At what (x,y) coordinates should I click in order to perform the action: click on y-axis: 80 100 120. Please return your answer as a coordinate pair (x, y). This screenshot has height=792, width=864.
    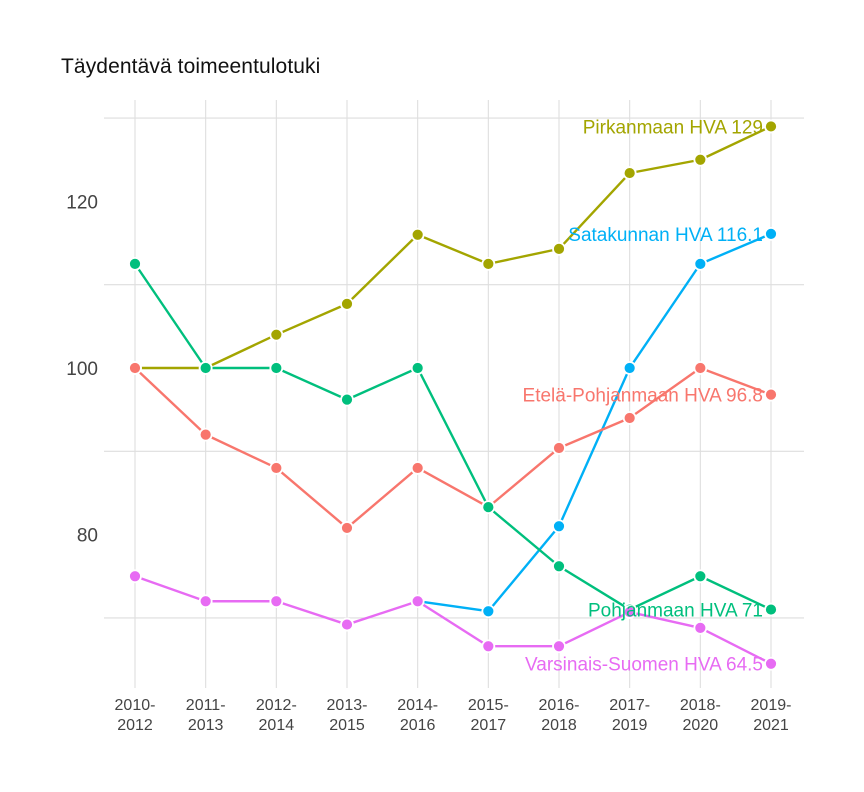
    Looking at the image, I should click on (82, 369).